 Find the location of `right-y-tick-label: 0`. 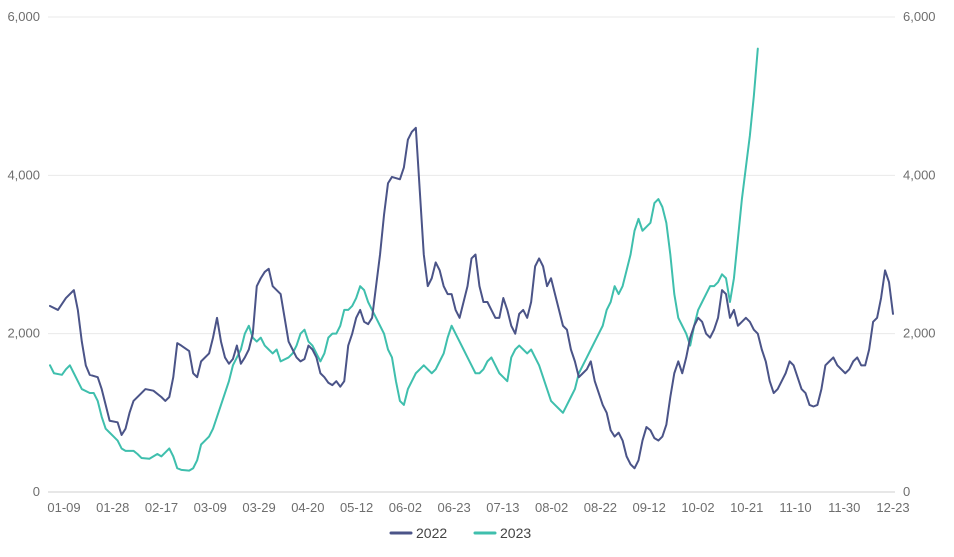

right-y-tick-label: 0 is located at coordinates (906, 491).